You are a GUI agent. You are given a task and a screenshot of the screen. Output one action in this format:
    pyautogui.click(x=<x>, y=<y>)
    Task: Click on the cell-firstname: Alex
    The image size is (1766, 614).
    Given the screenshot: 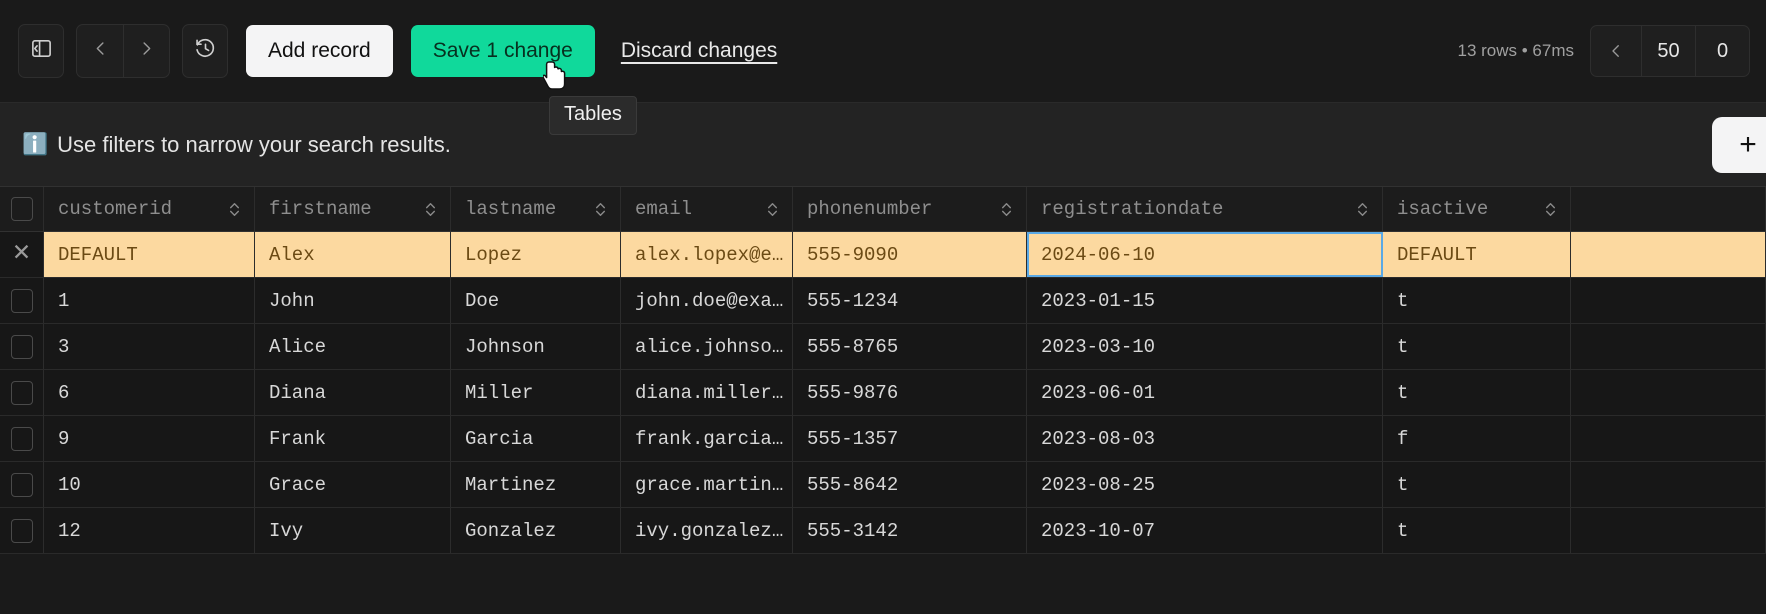 What is the action you would take?
    pyautogui.click(x=353, y=254)
    